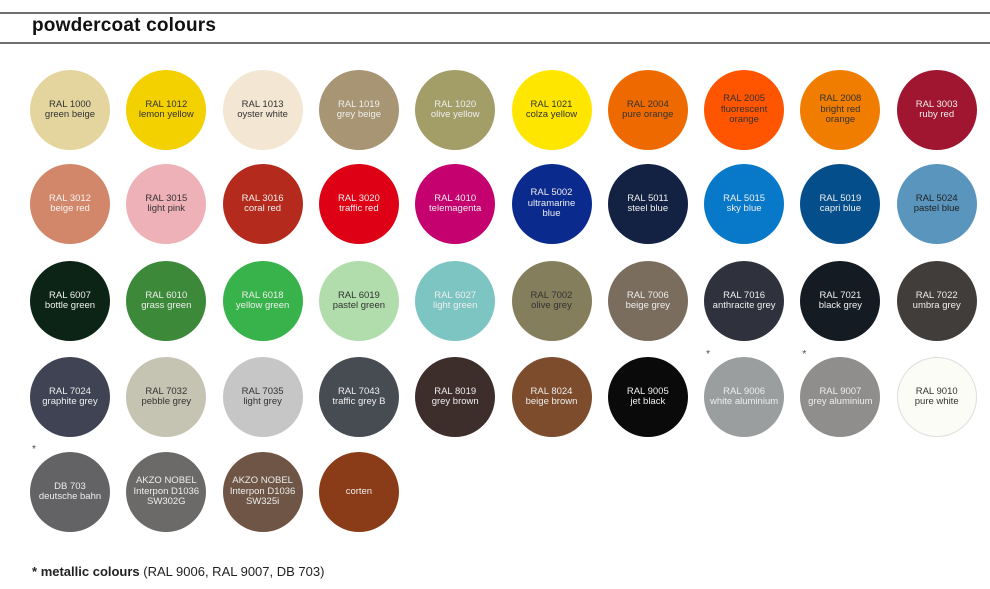 The height and width of the screenshot is (589, 990). Describe the element at coordinates (166, 114) in the screenshot. I see `swatch-name: lemon yellow` at that location.